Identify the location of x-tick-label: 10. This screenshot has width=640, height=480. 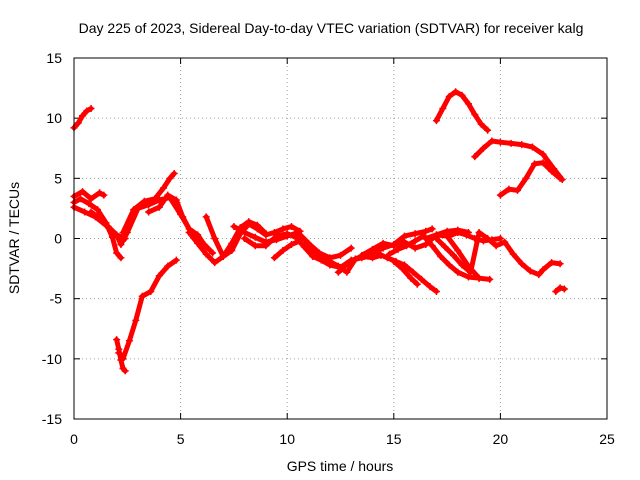
(287, 439).